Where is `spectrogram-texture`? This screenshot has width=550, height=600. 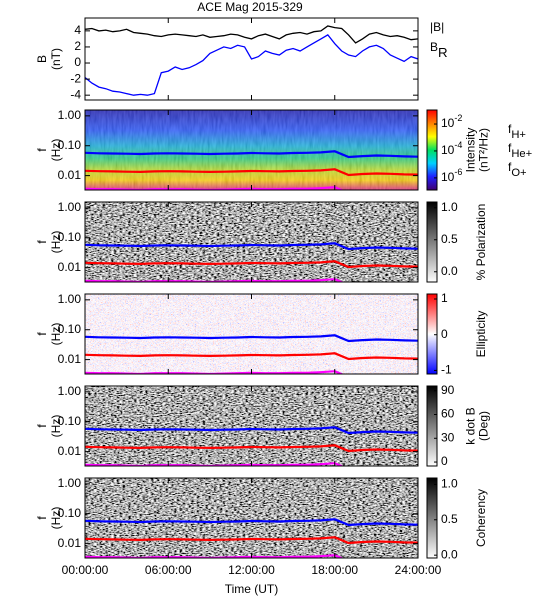 spectrogram-texture is located at coordinates (251, 150).